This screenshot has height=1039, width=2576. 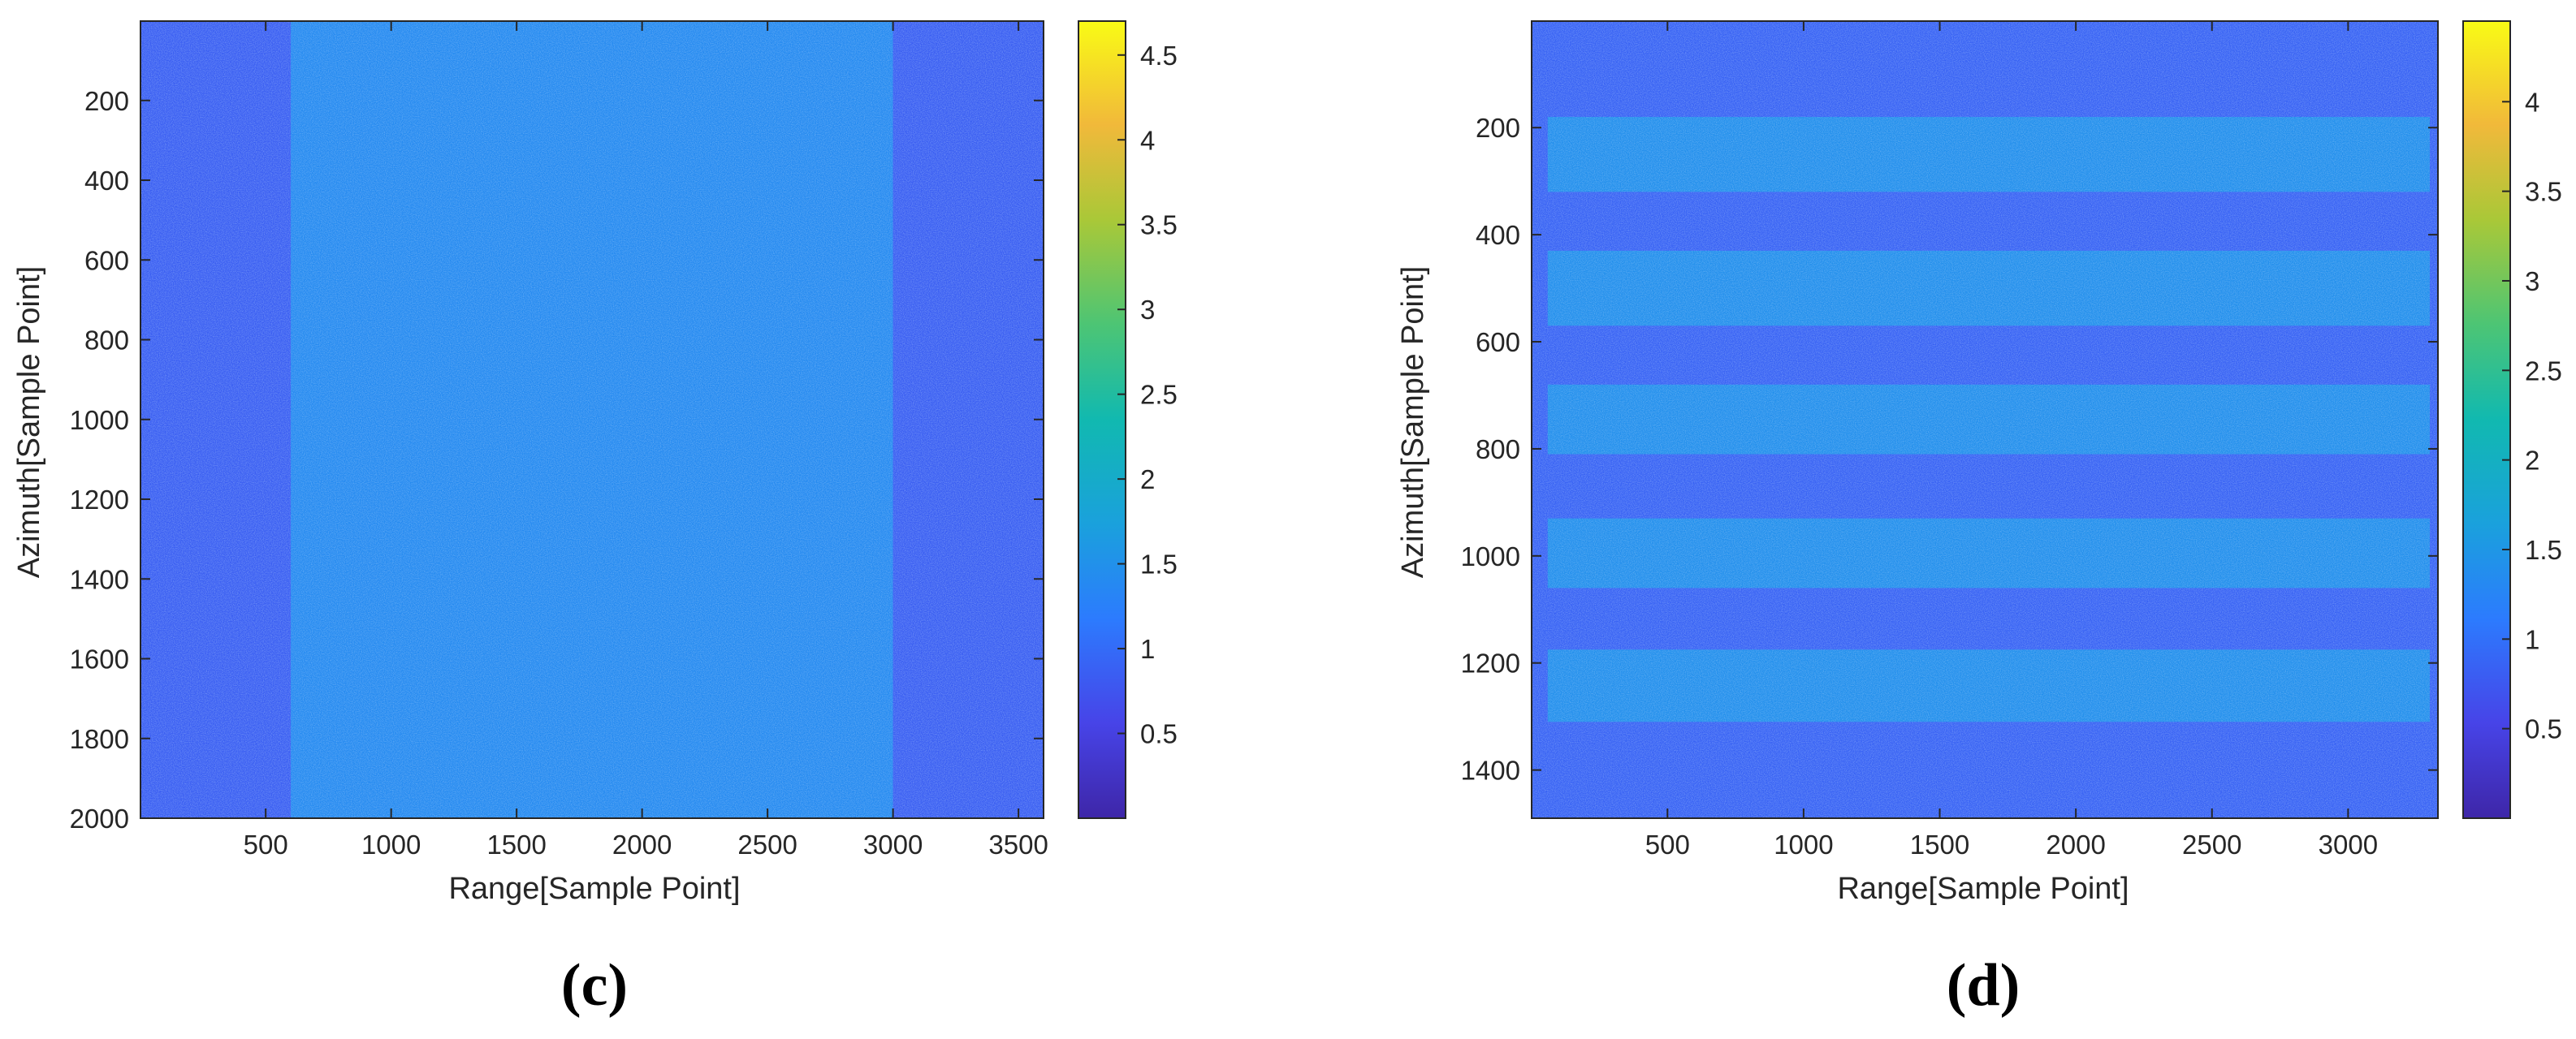 I want to click on x-tick-label-c-3000: 3000, so click(x=893, y=845).